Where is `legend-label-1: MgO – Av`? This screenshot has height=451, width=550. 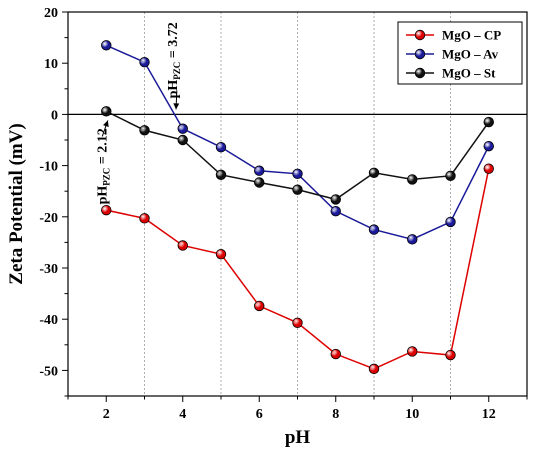
legend-label-1: MgO – Av is located at coordinates (470, 54).